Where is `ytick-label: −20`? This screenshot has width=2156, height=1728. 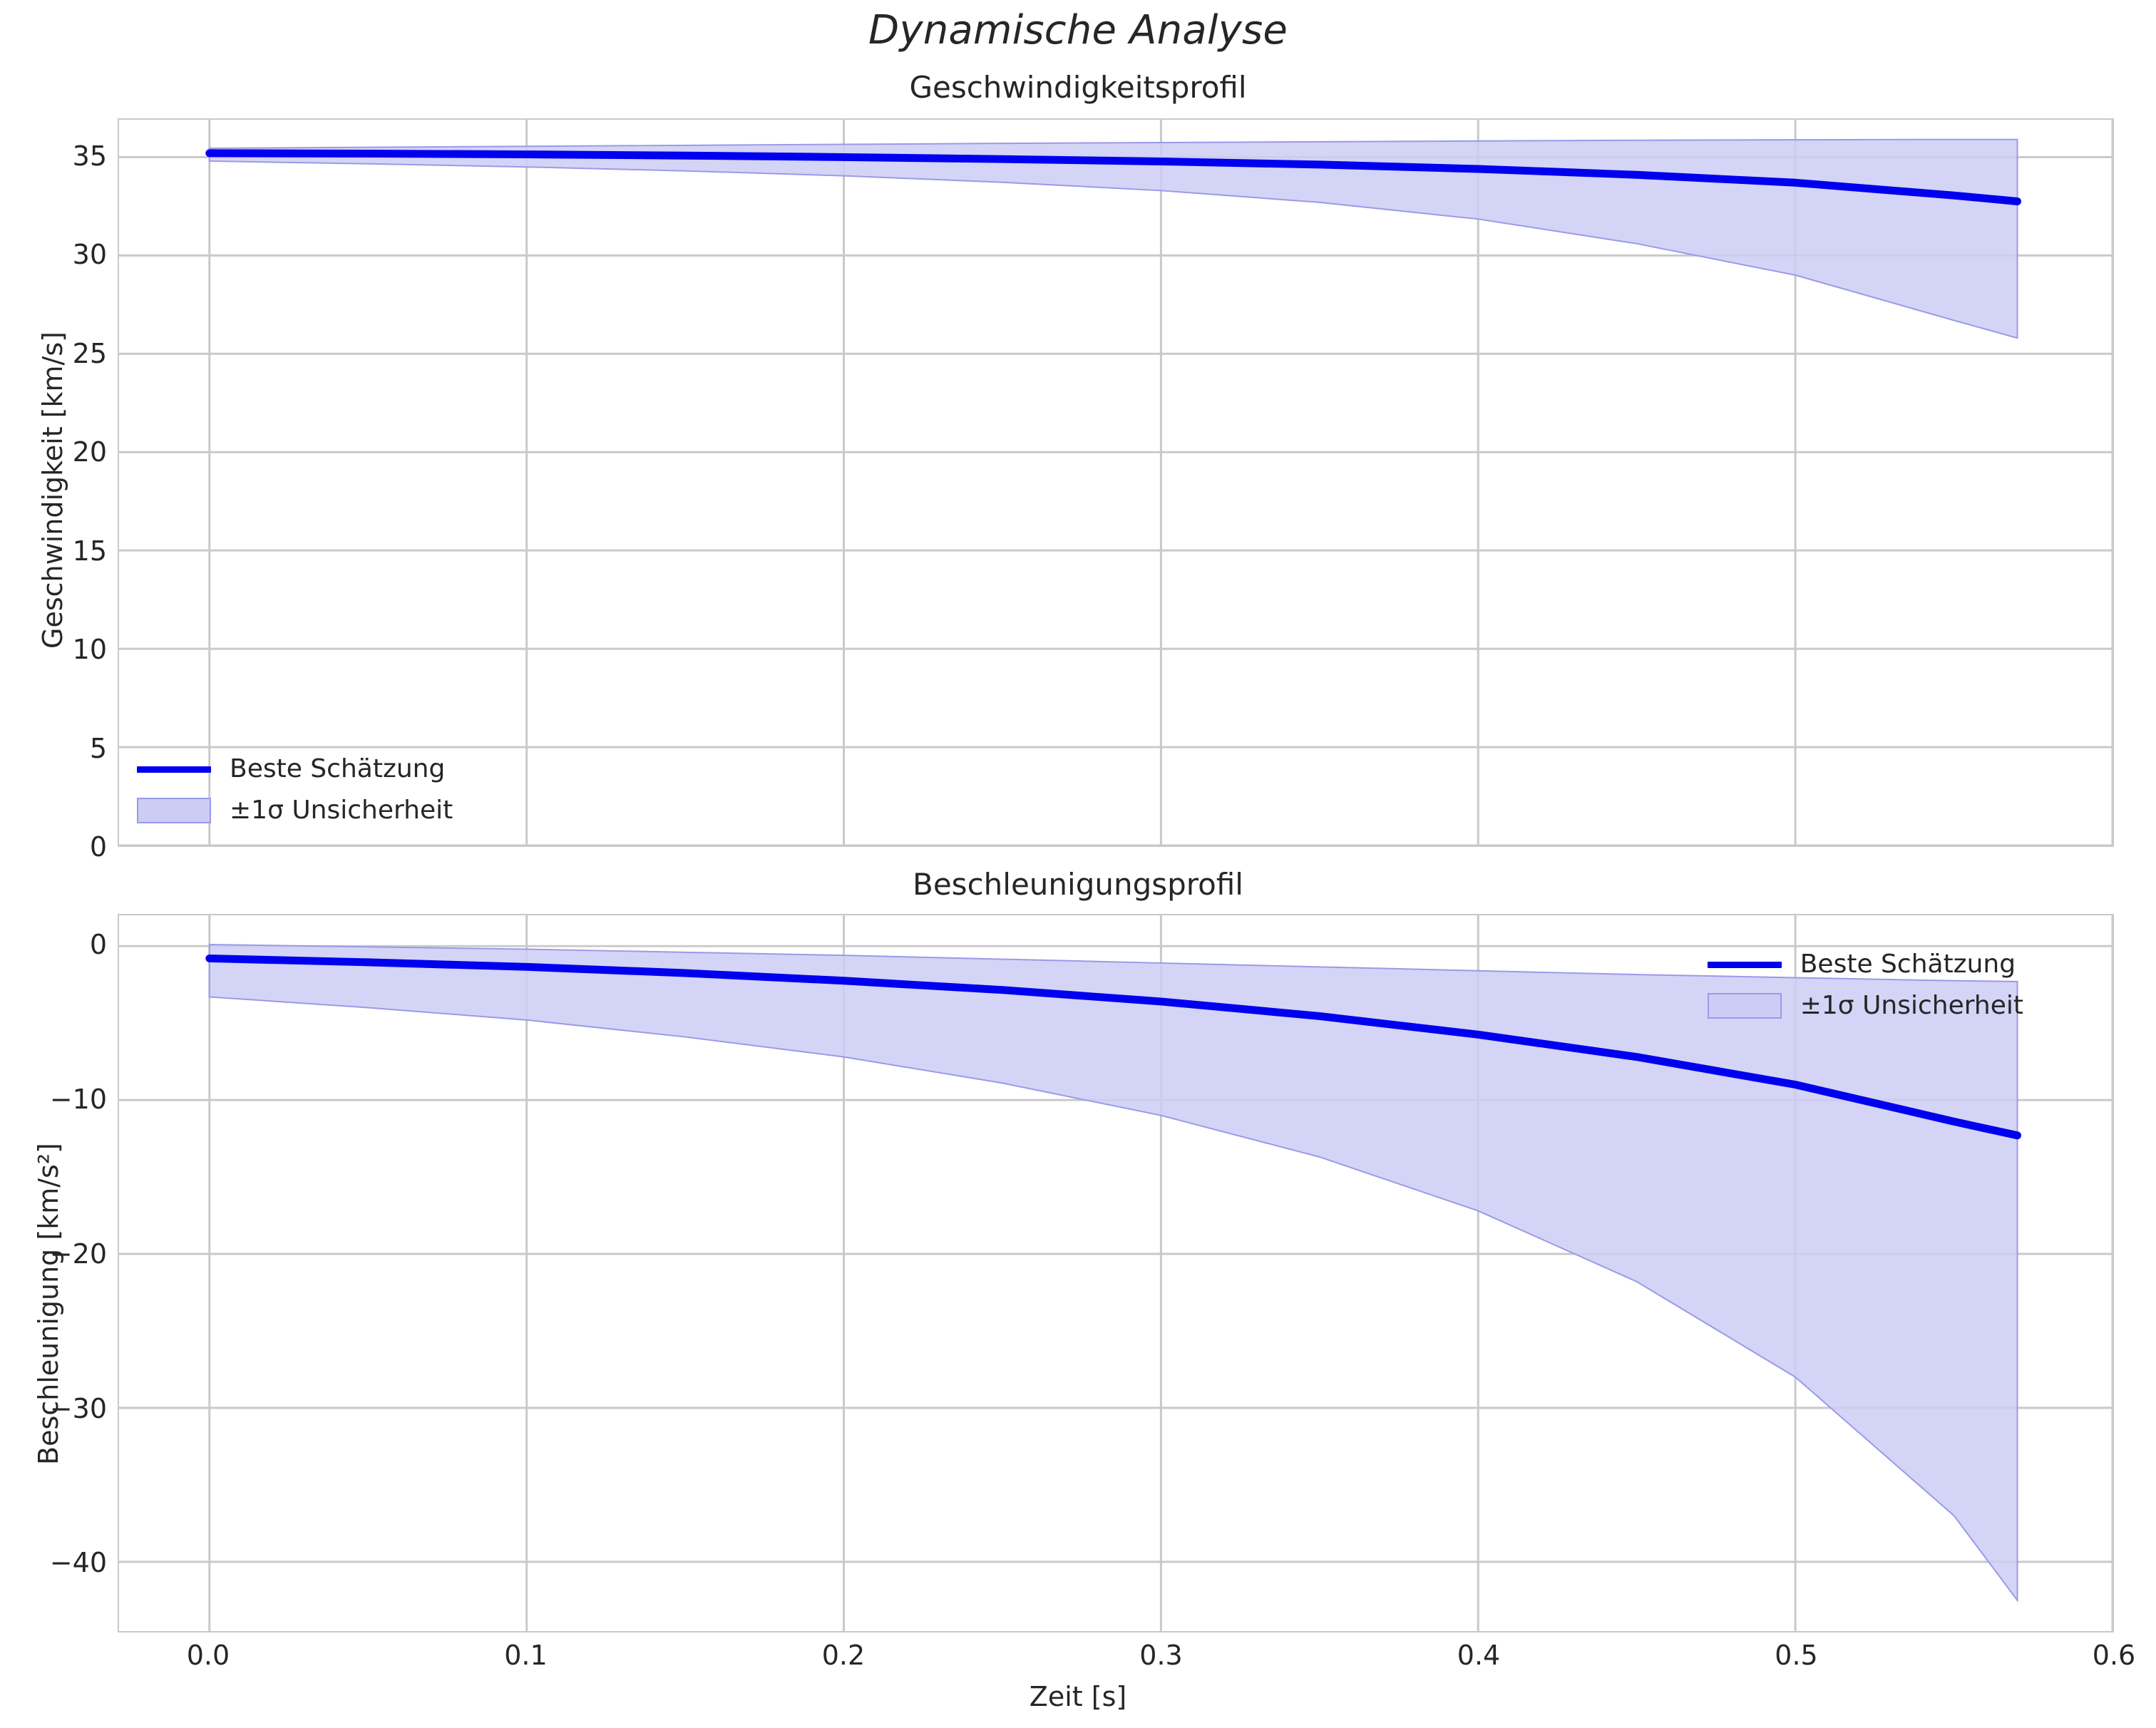 ytick-label: −20 is located at coordinates (78, 1254).